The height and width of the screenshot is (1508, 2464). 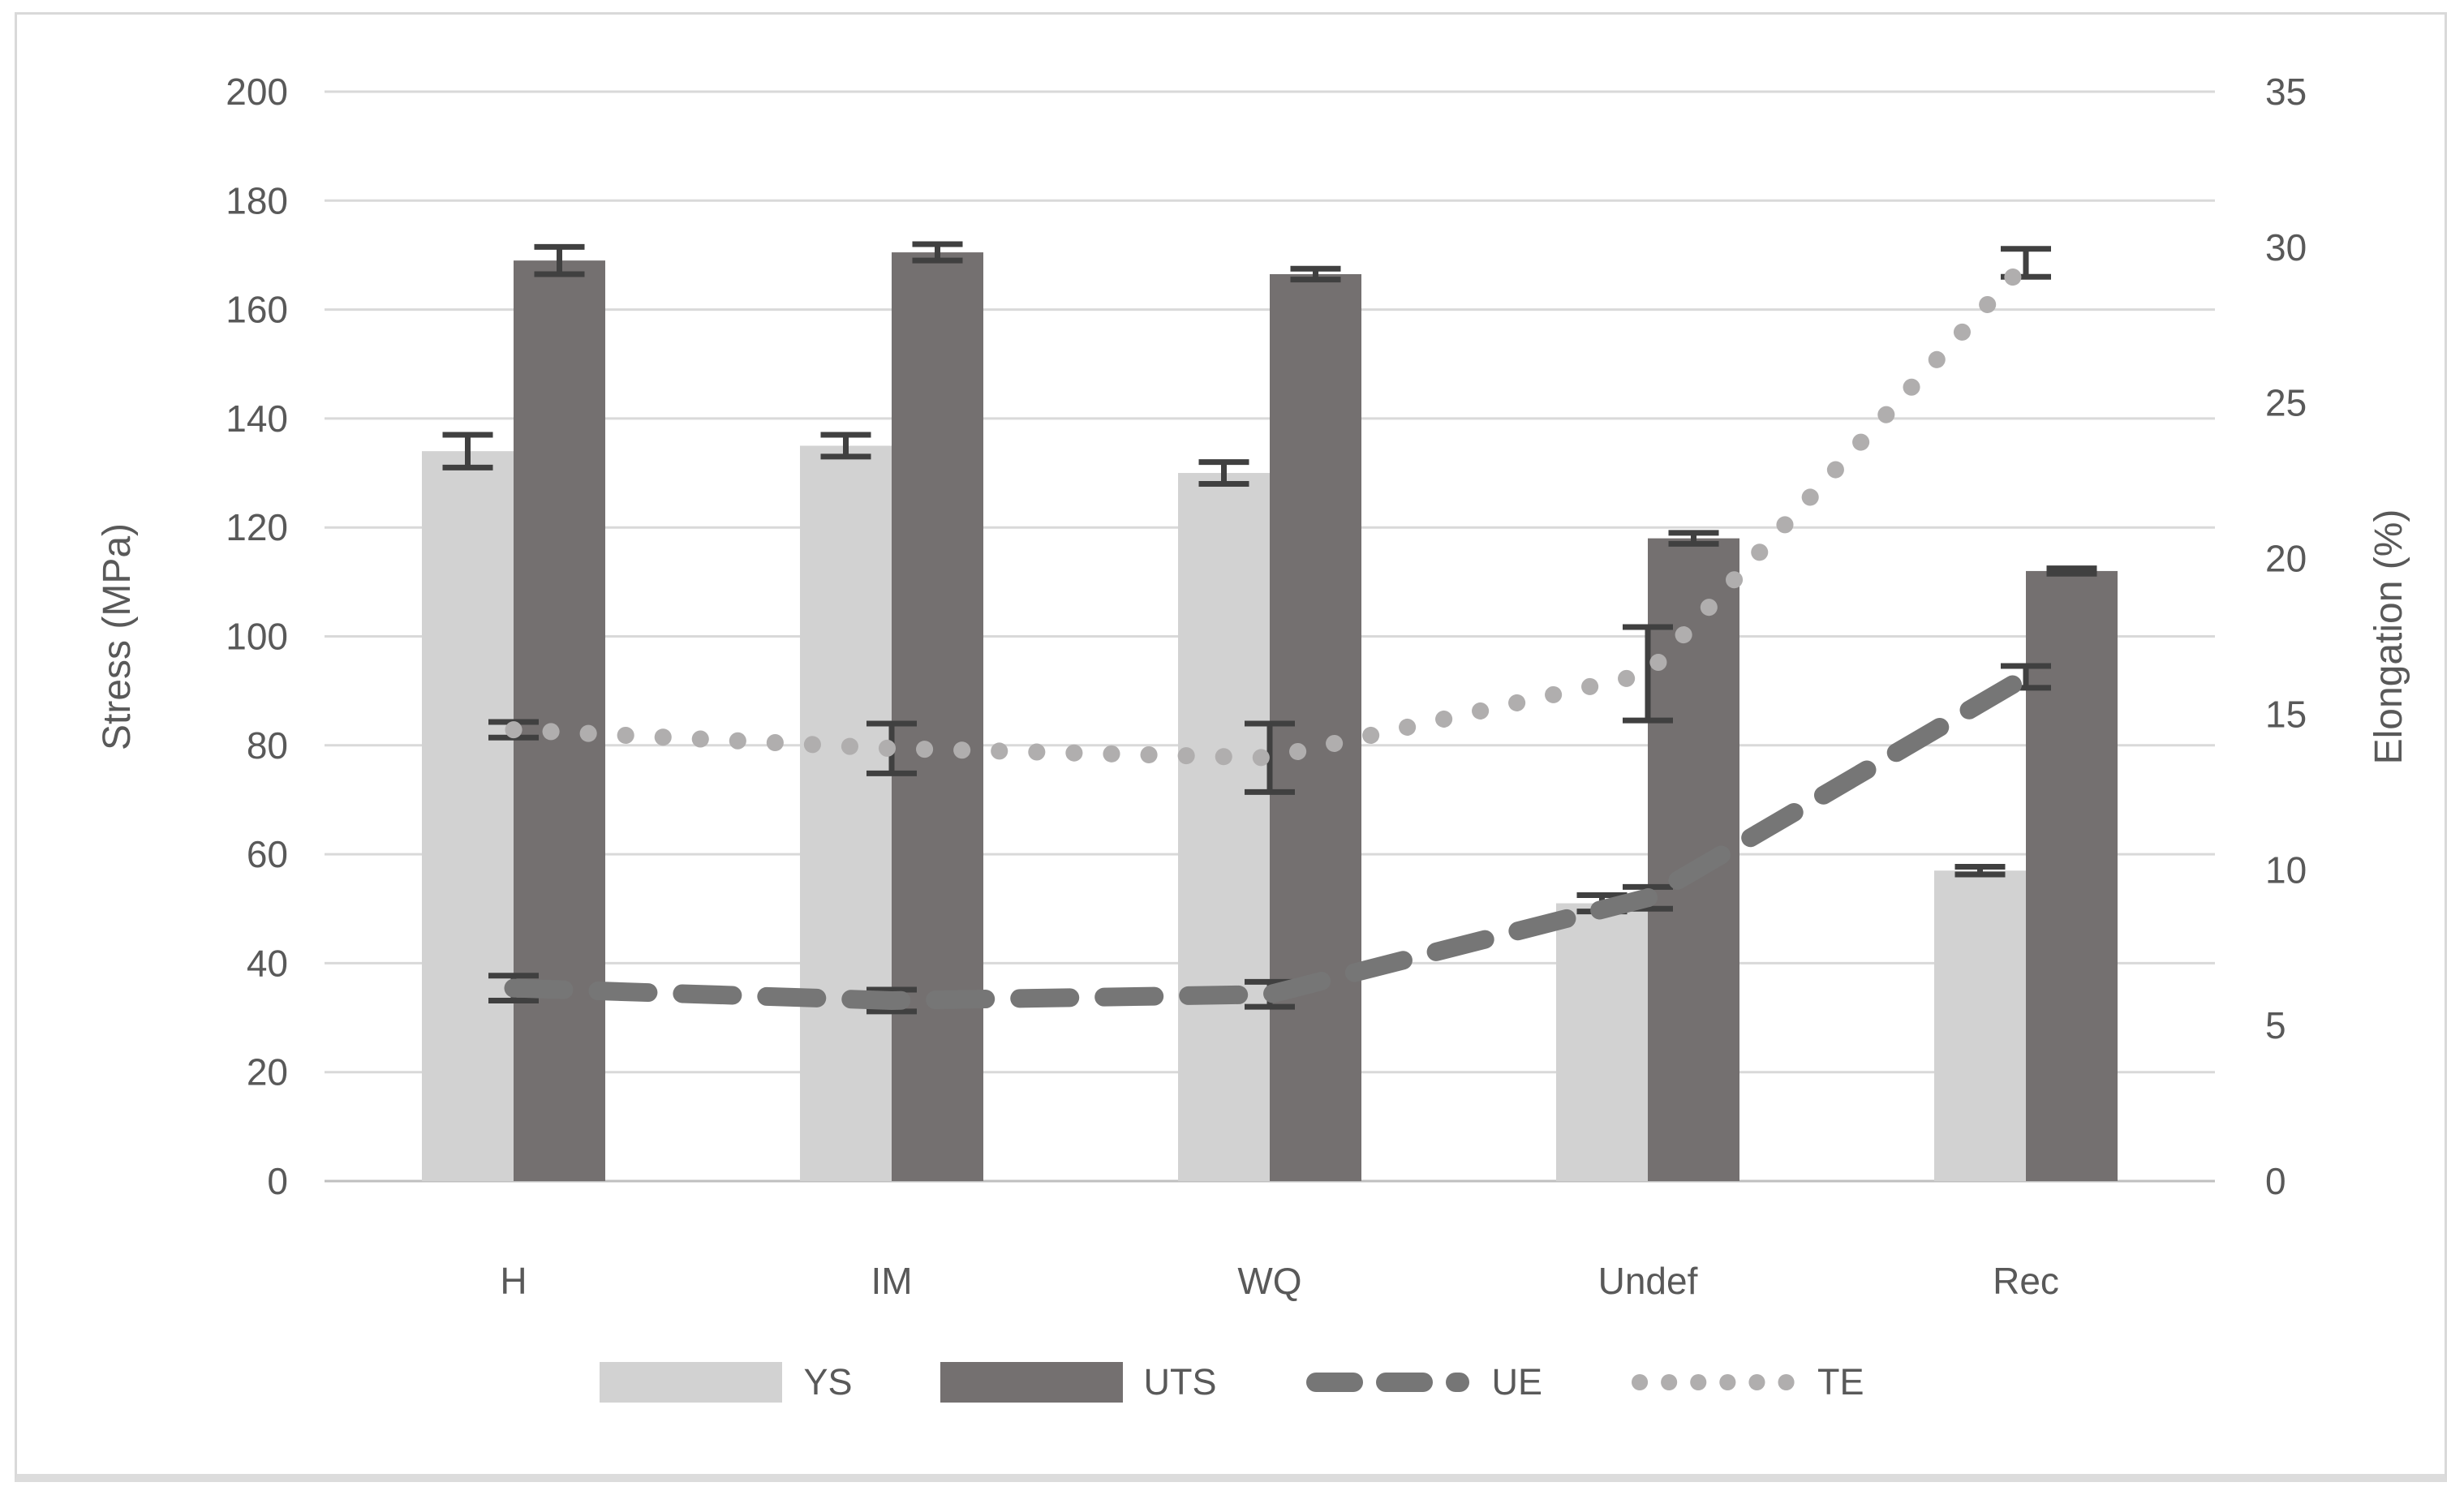 What do you see at coordinates (257, 527) in the screenshot?
I see `y-axis-tick-label: 120` at bounding box center [257, 527].